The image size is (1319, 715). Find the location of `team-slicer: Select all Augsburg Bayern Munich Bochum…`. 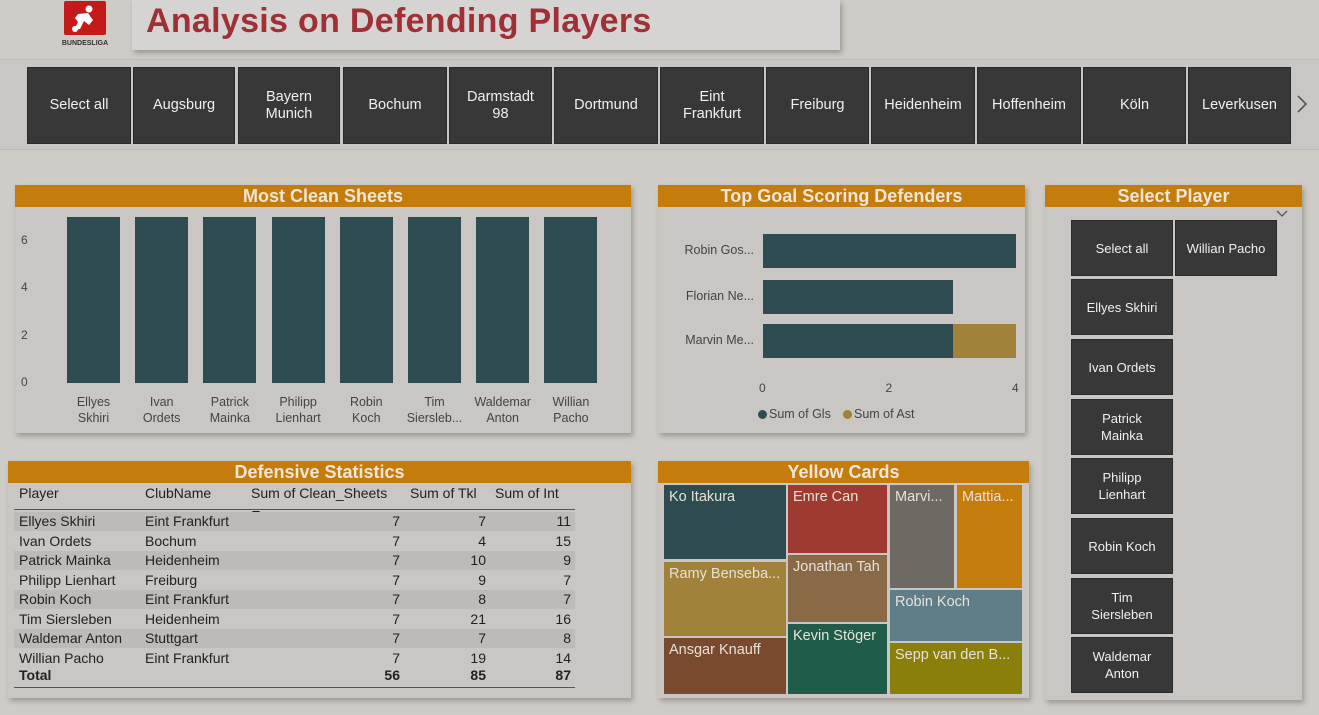

team-slicer: Select all Augsburg Bayern Munich Bochum… is located at coordinates (659, 104).